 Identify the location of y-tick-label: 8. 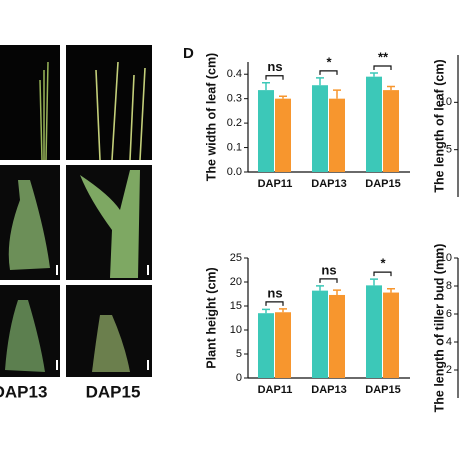
(449, 286).